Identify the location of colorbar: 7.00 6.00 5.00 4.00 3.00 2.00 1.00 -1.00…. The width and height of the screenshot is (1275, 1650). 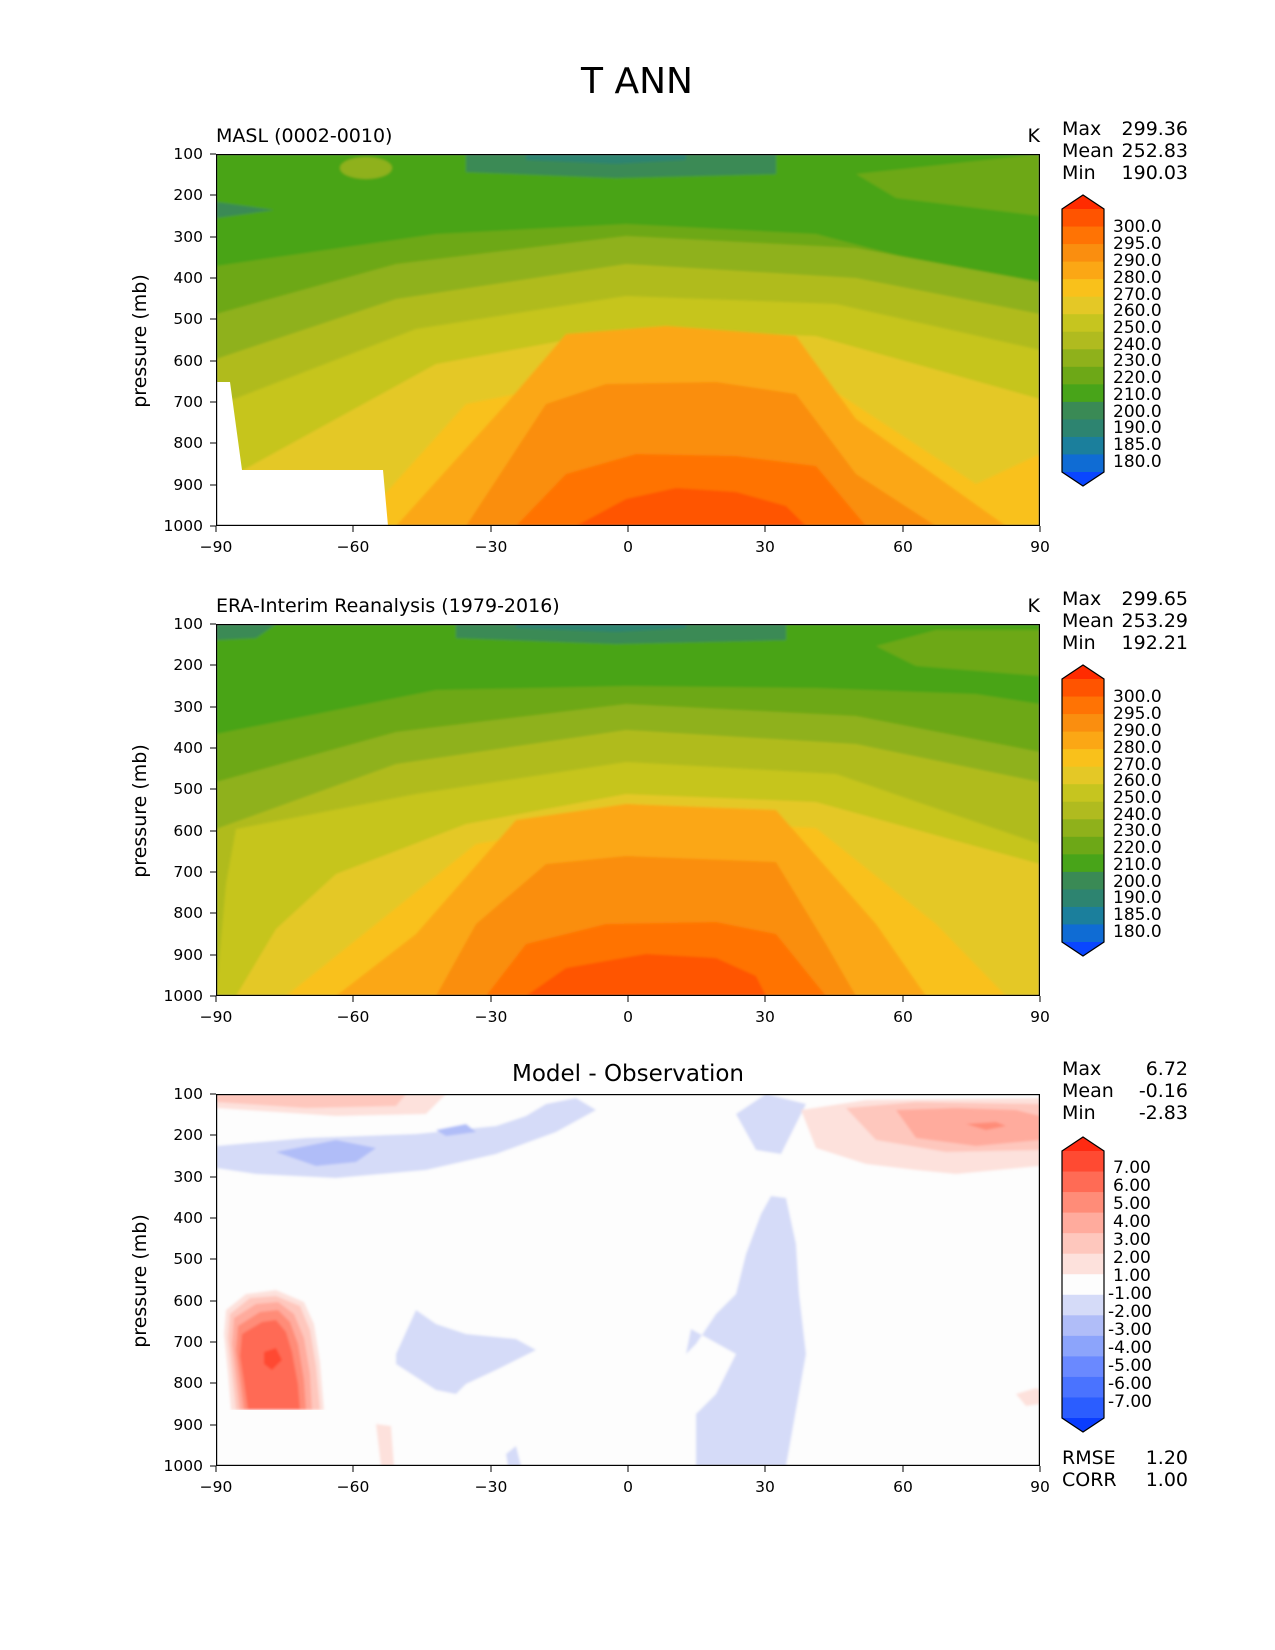
(1106, 1284).